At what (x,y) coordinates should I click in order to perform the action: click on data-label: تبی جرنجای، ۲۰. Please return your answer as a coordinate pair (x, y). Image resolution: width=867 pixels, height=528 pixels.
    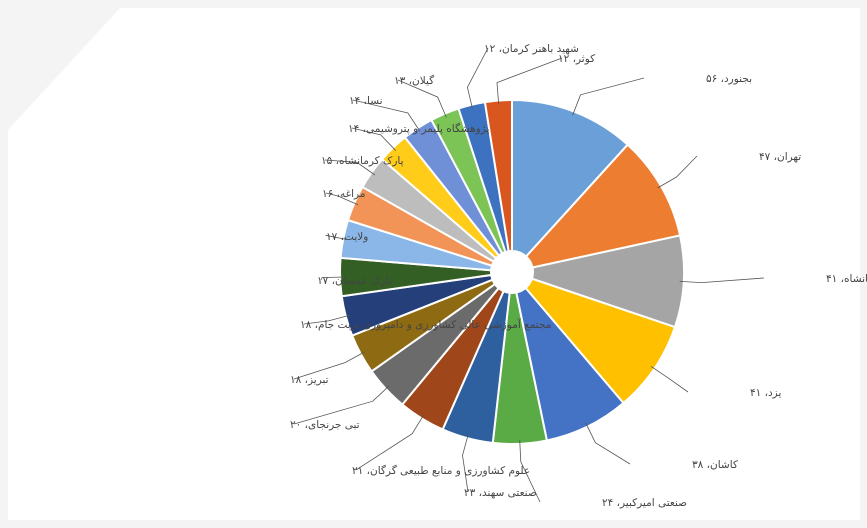
    Looking at the image, I should click on (325, 425).